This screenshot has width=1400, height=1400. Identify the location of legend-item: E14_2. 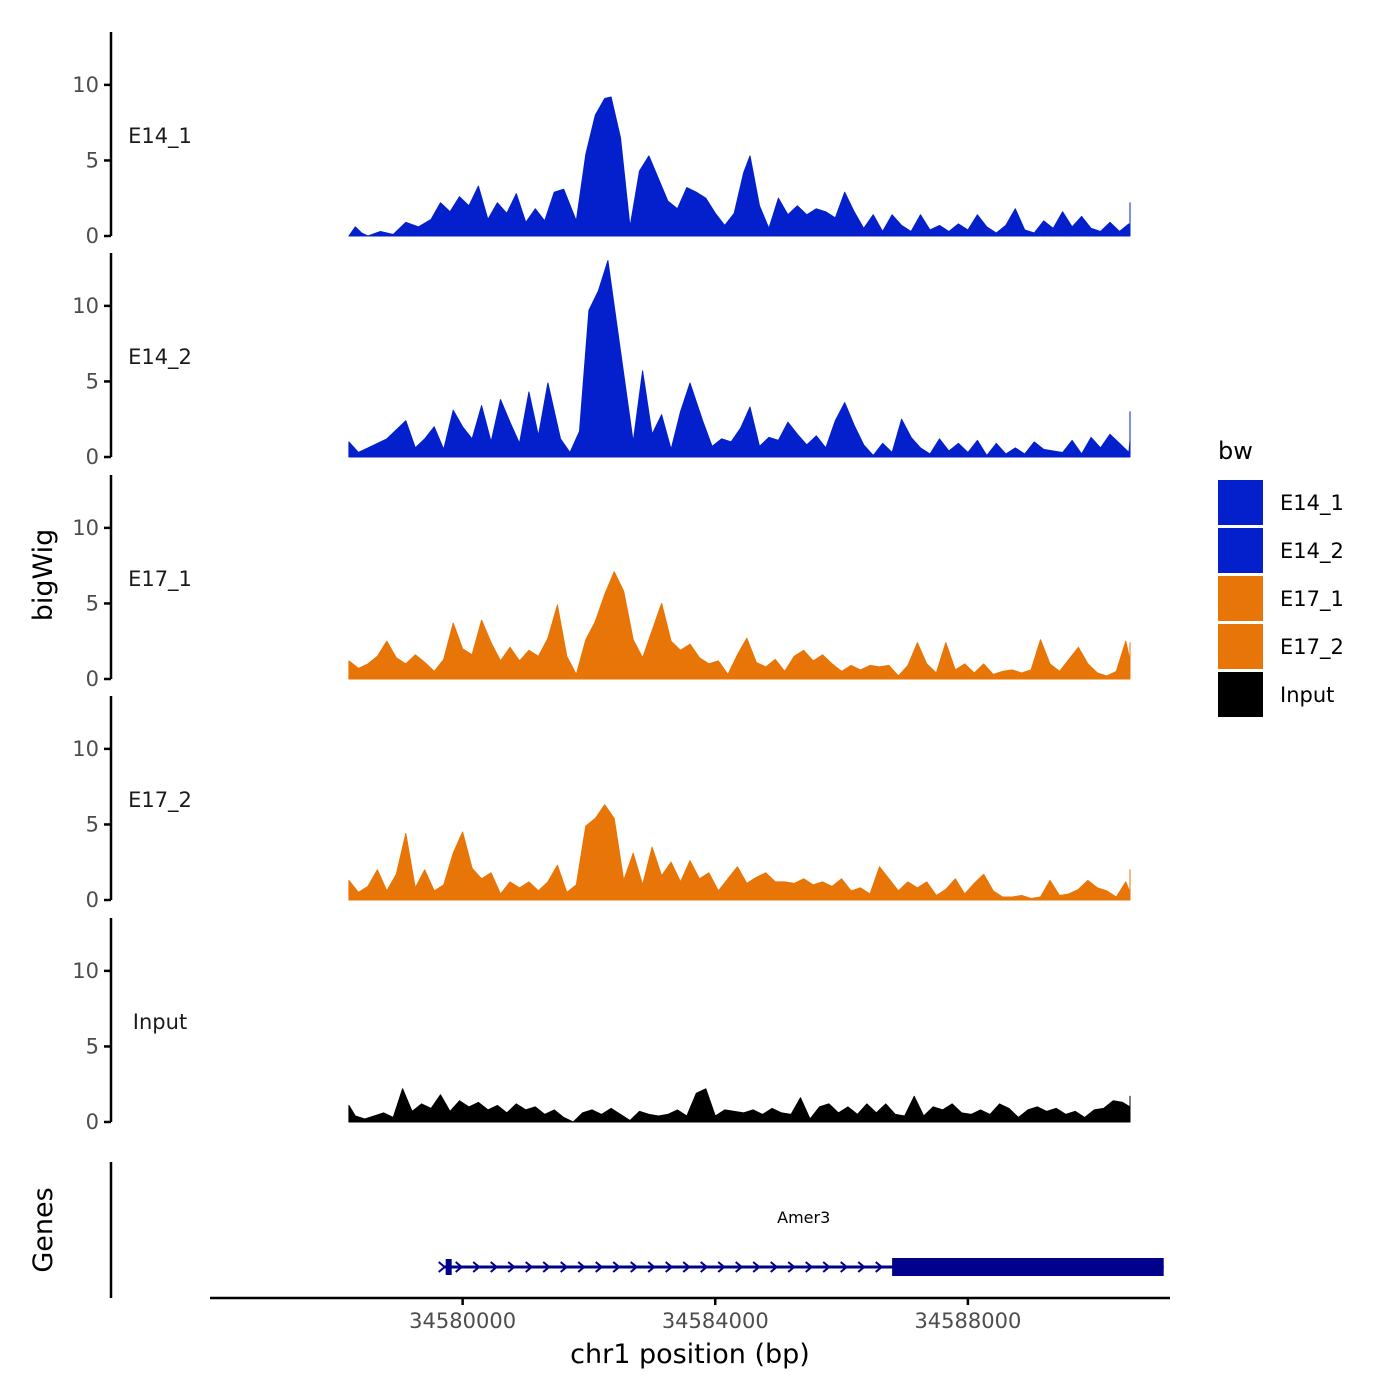
(1281, 550).